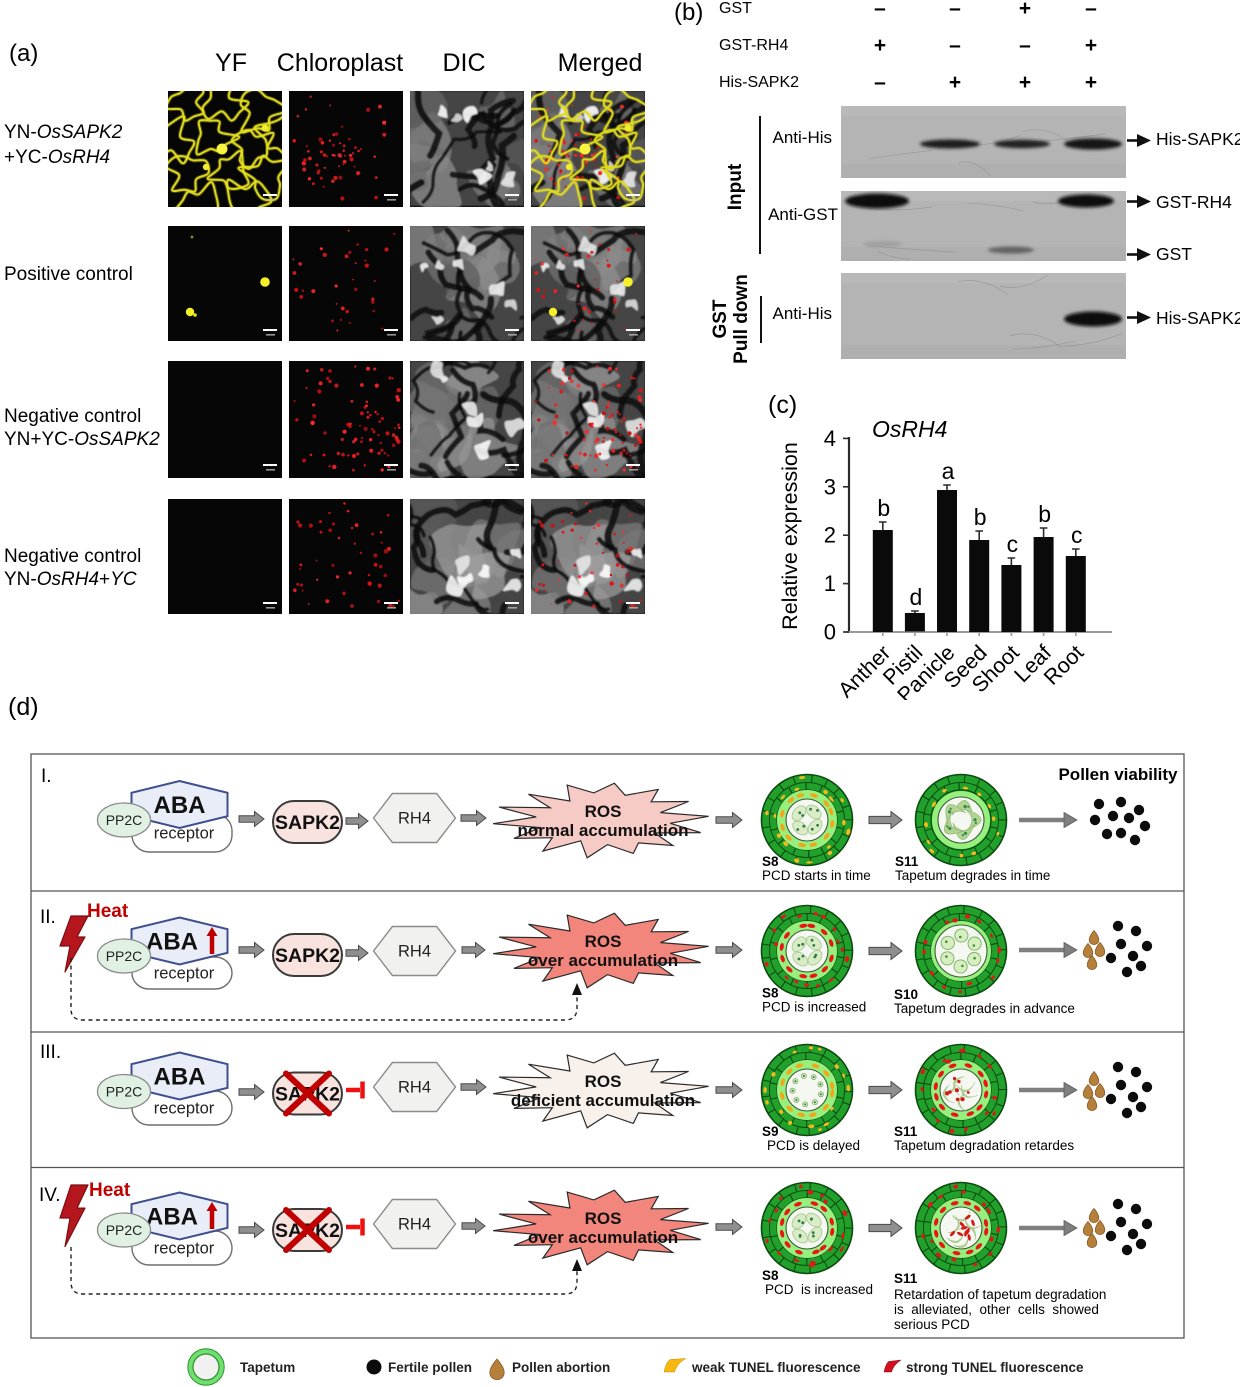  I want to click on svg-text: I., so click(46, 776).